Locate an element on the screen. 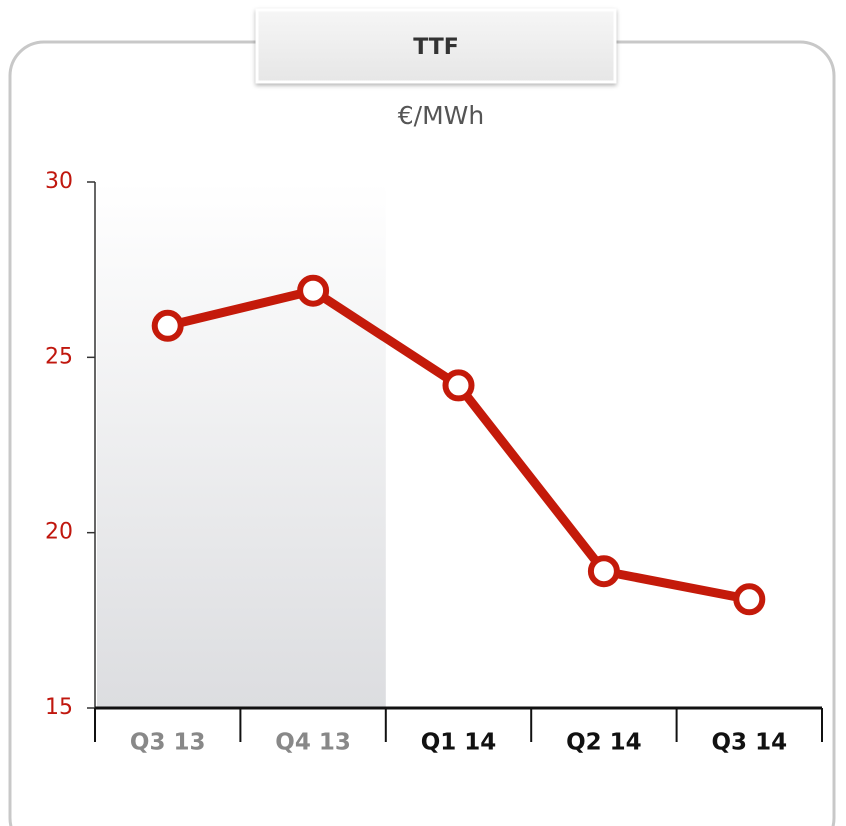  x-tick-label: Q2 14 is located at coordinates (604, 743).